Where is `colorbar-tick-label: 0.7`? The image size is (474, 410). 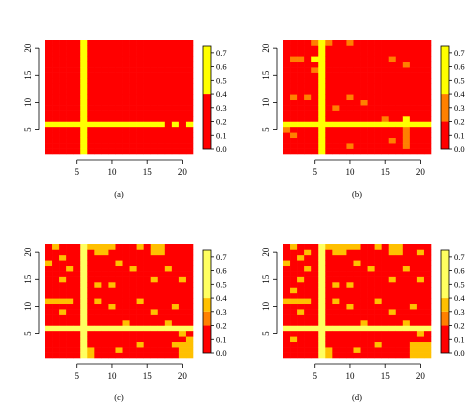
colorbar-tick-label: 0.7 is located at coordinates (221, 257).